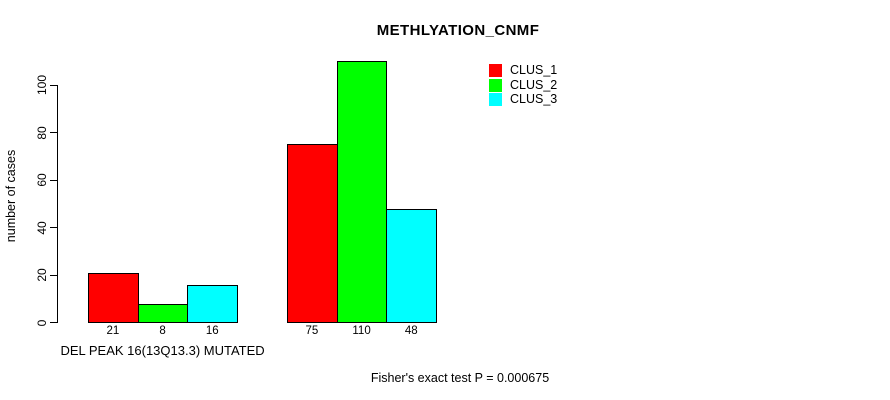 This screenshot has height=400, width=890. Describe the element at coordinates (534, 99) in the screenshot. I see `legend-label-clus_3: CLUS_3` at that location.